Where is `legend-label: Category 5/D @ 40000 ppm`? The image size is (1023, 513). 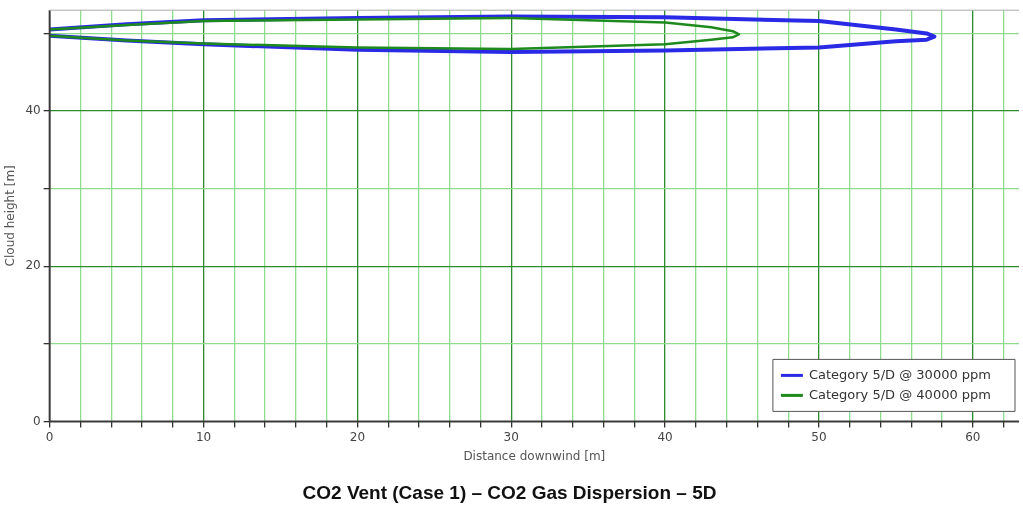 legend-label: Category 5/D @ 40000 ppm is located at coordinates (900, 394).